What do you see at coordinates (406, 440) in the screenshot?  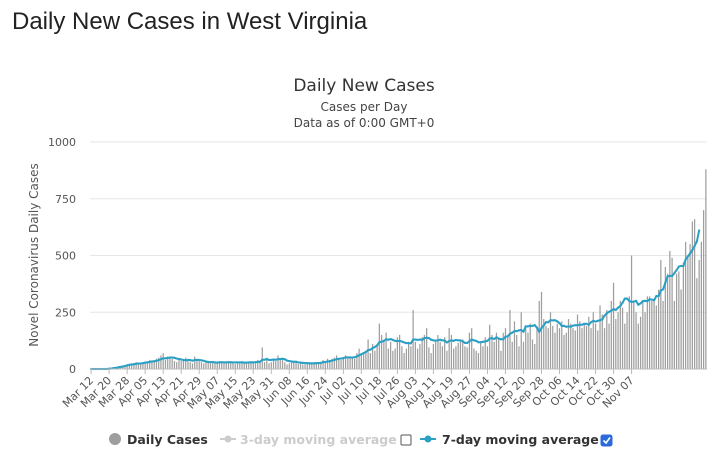 I see `avg3-checkbox` at bounding box center [406, 440].